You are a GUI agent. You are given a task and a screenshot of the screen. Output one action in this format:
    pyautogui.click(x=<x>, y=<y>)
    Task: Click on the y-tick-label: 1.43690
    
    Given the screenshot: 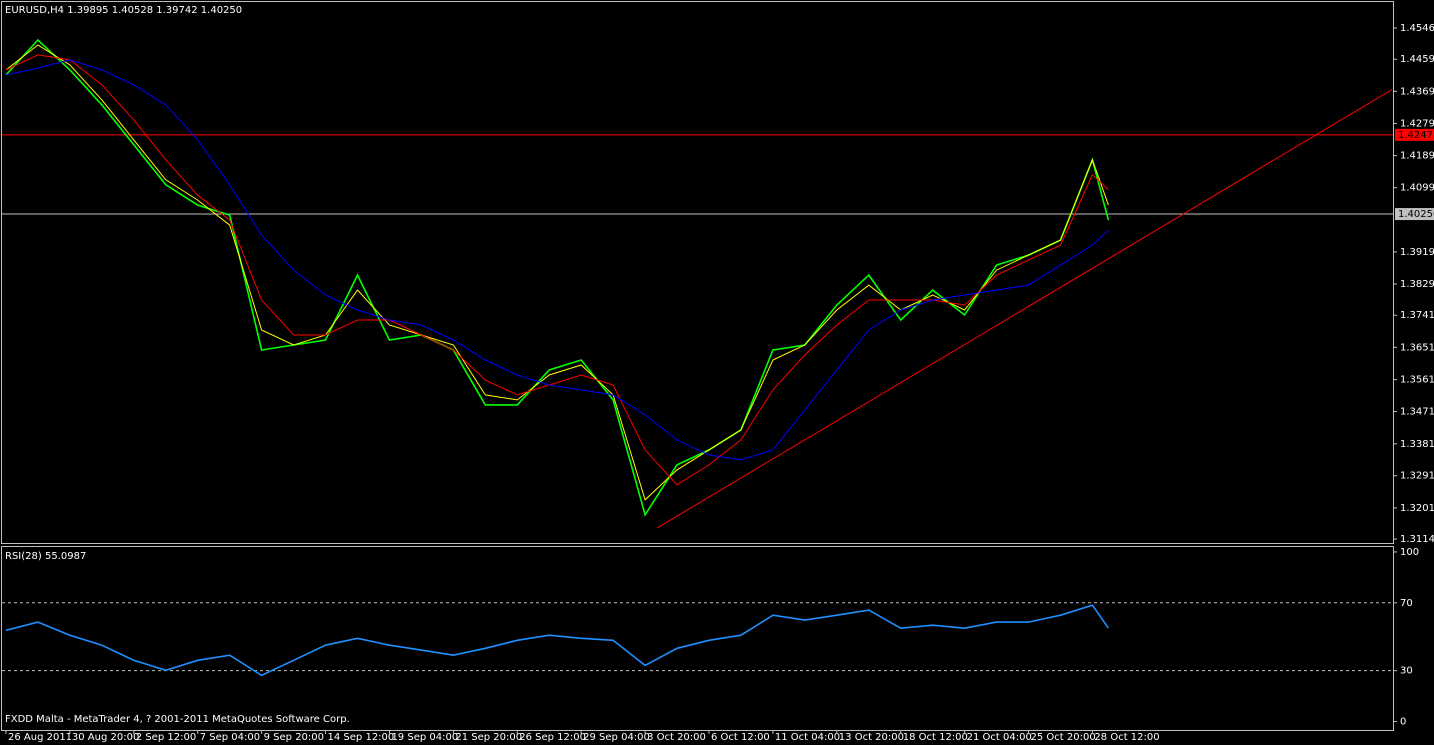 What is the action you would take?
    pyautogui.click(x=1417, y=91)
    